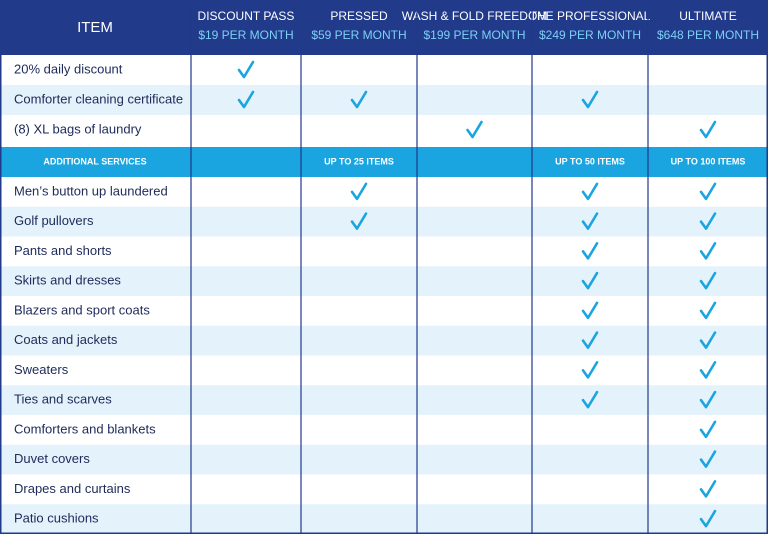 The height and width of the screenshot is (534, 768). Describe the element at coordinates (708, 35) in the screenshot. I see `plan-price: $648 PER MONTH` at that location.